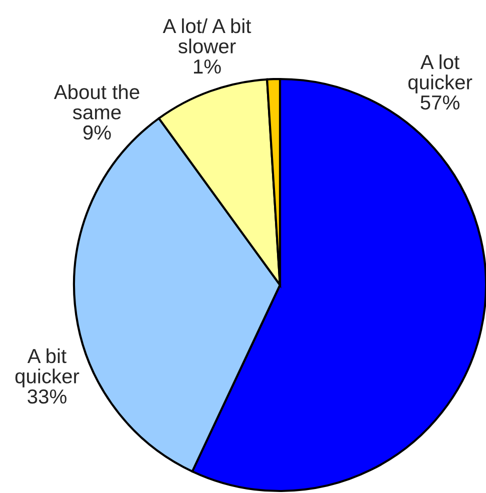 The height and width of the screenshot is (493, 486). I want to click on slice-label: About the same, so click(97, 102).